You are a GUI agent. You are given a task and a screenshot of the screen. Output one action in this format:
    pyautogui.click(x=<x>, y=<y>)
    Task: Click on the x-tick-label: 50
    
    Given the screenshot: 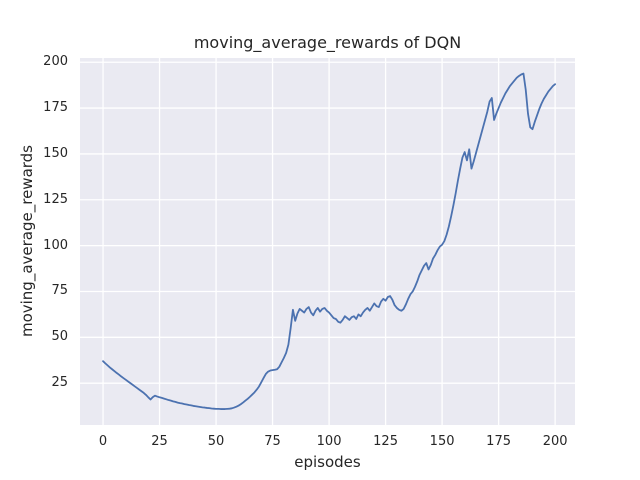 What is the action you would take?
    pyautogui.click(x=216, y=441)
    